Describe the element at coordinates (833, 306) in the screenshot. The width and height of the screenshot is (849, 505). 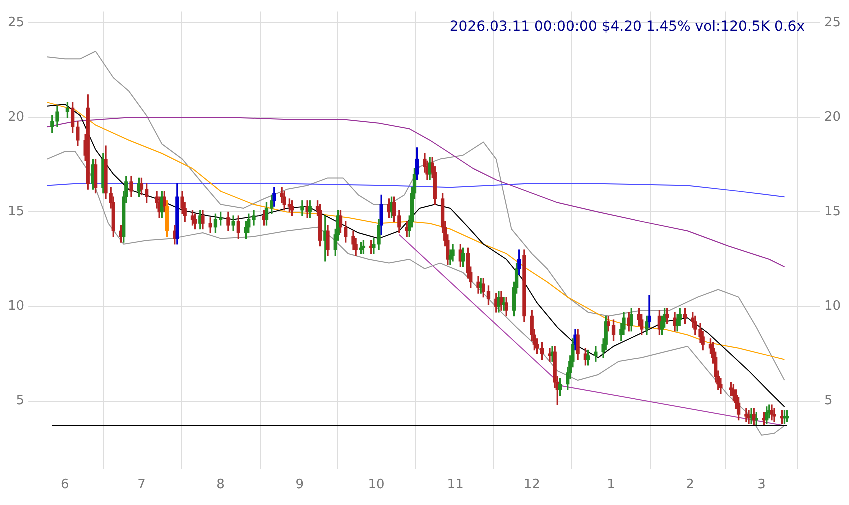
I see `y2-tick-label: 10` at that location.